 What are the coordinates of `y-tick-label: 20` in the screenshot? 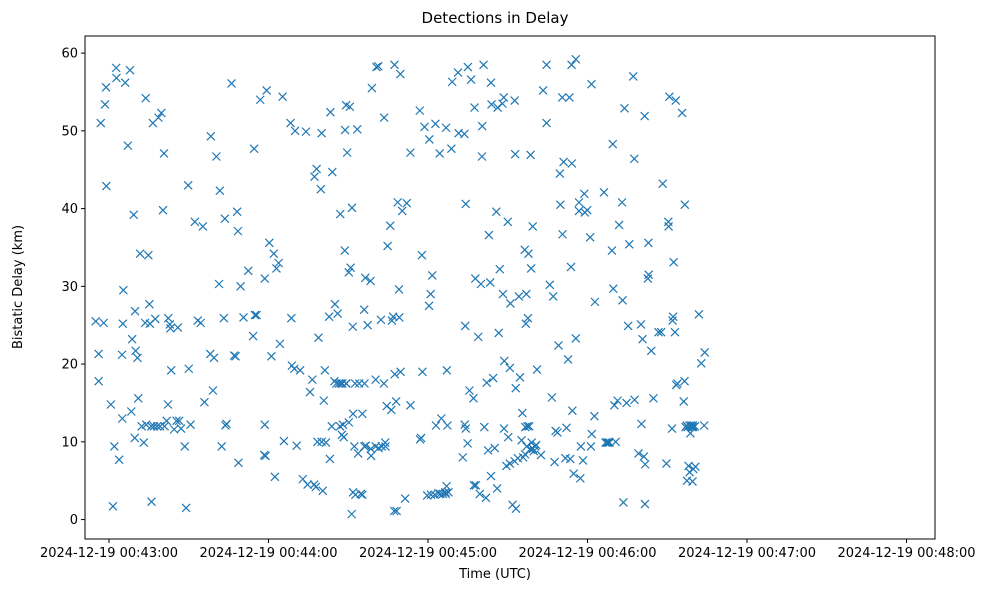 It's located at (69, 365).